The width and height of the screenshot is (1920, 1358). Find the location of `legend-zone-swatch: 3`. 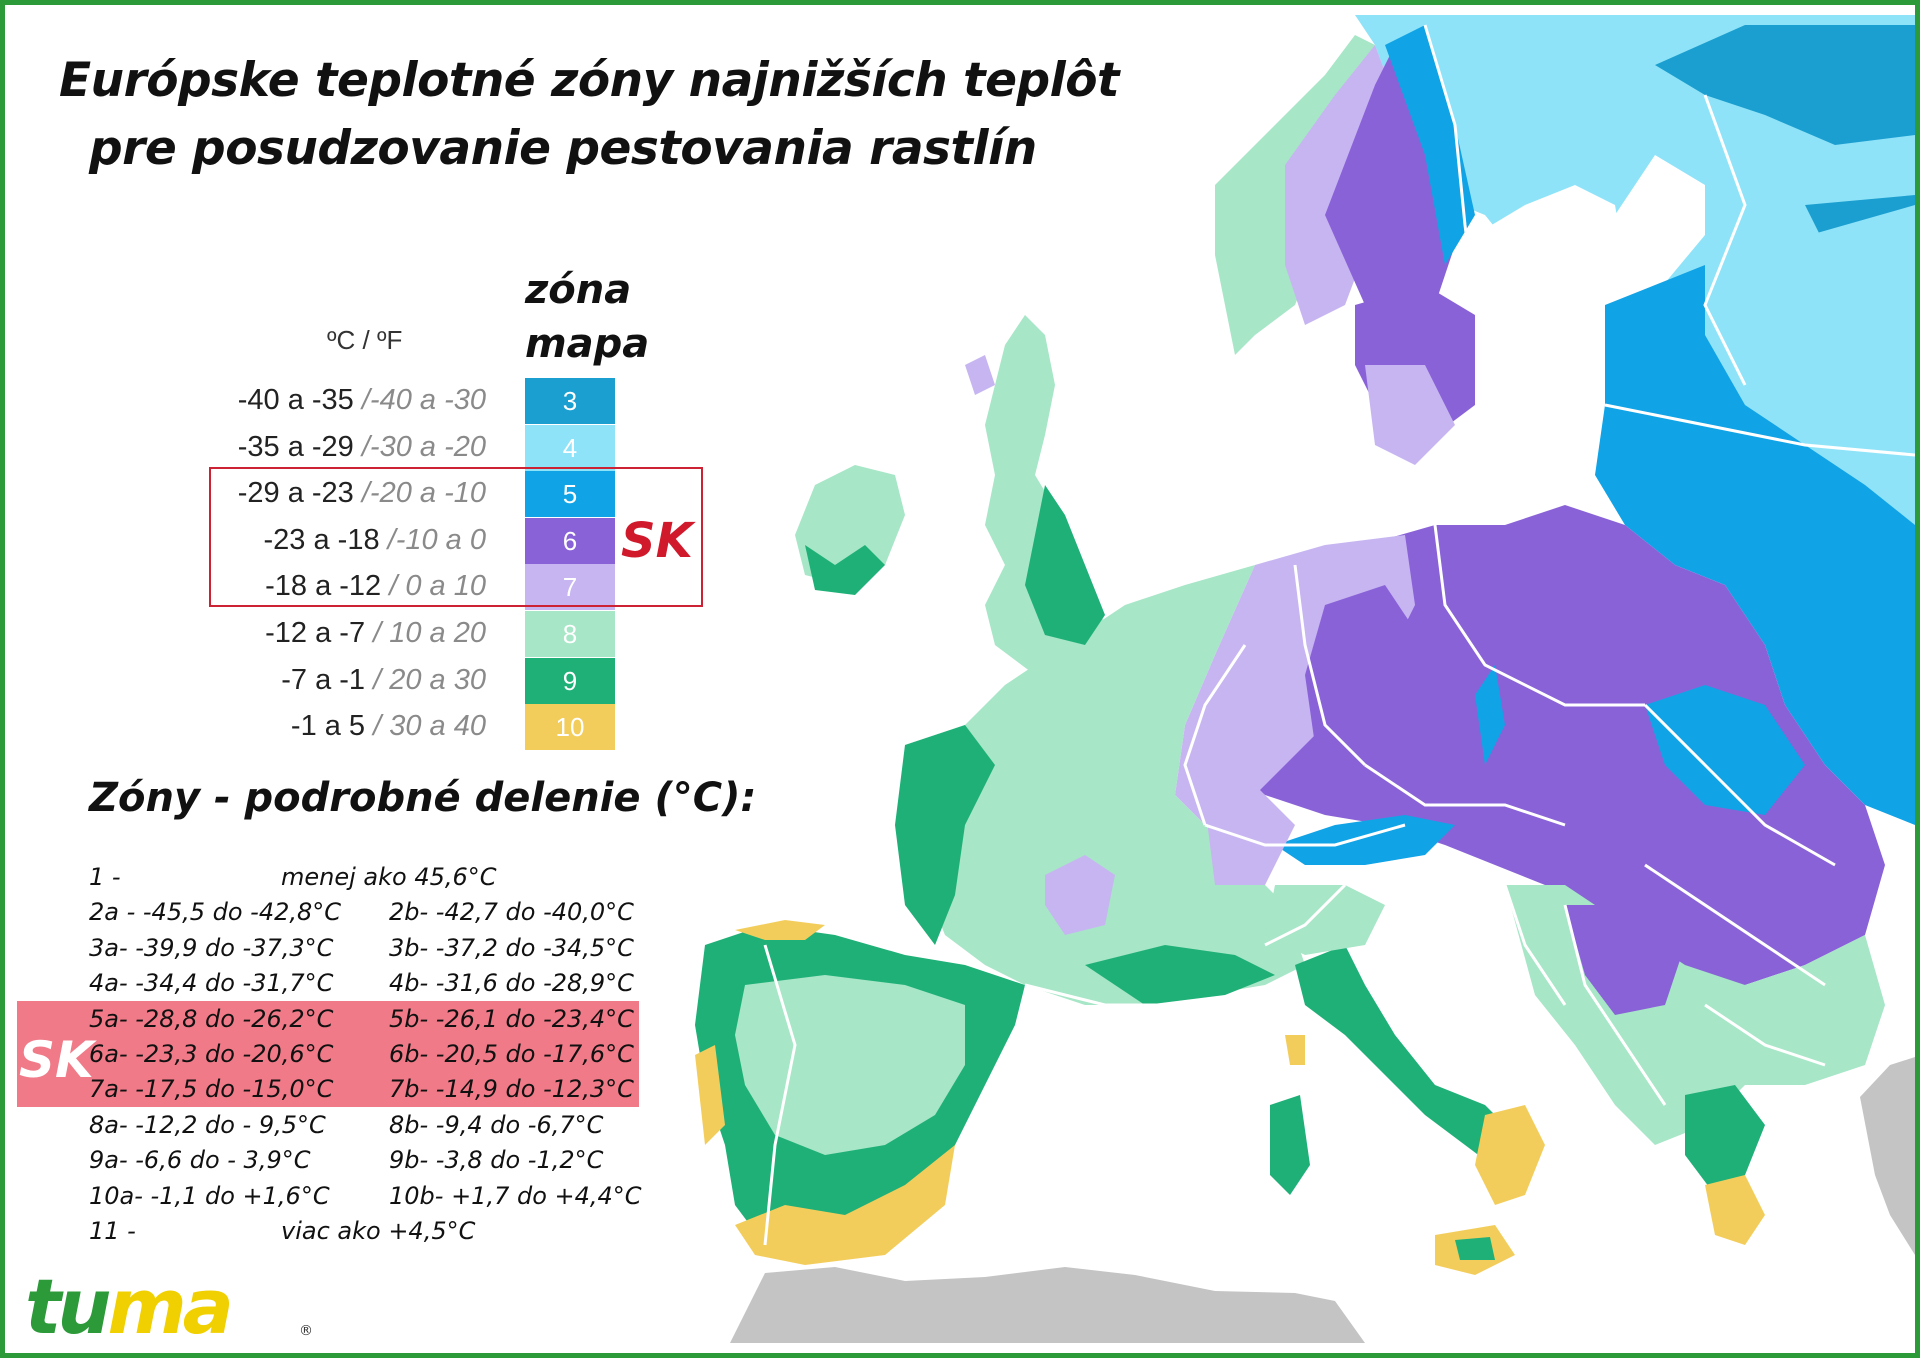

legend-zone-swatch: 3 is located at coordinates (570, 401).